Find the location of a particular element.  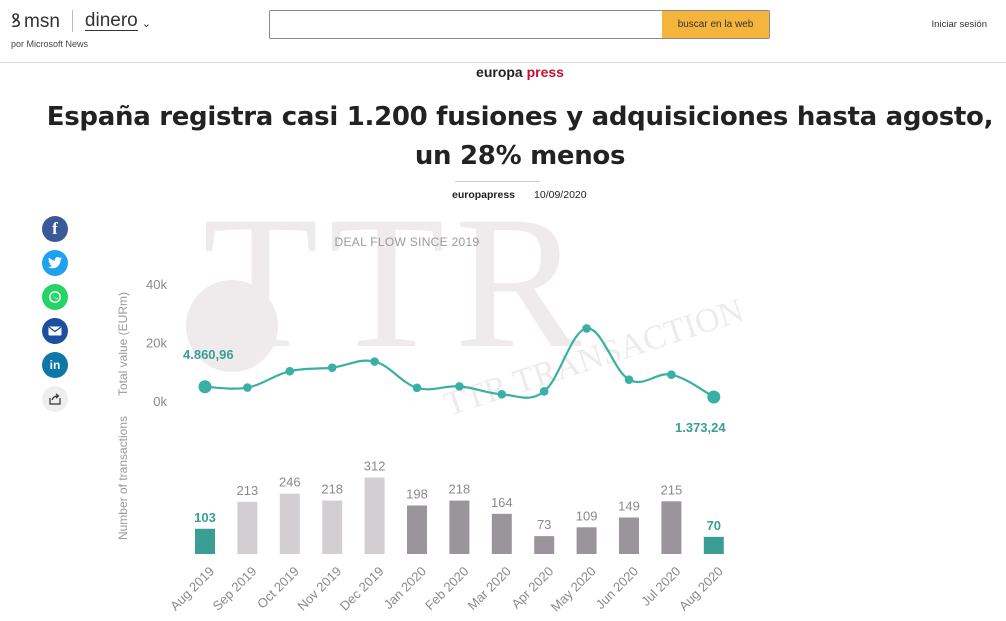

source-prefix: europa is located at coordinates (499, 72).